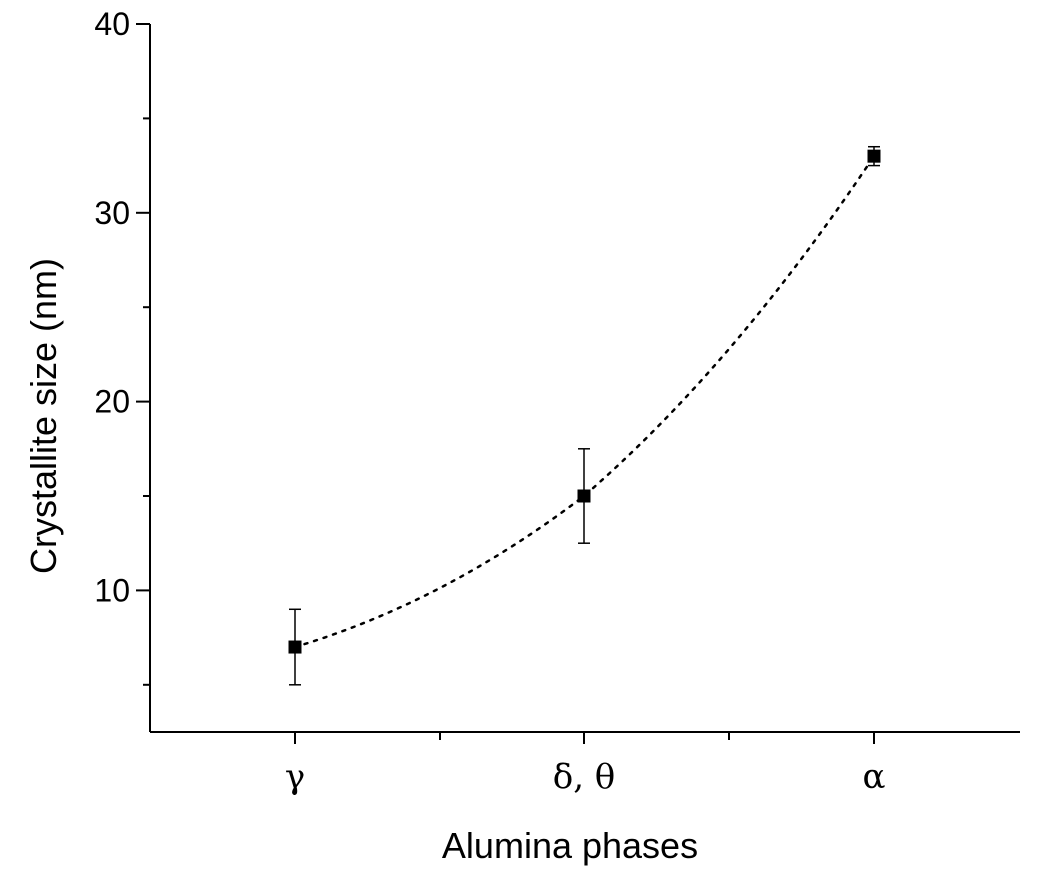 The height and width of the screenshot is (882, 1047). Describe the element at coordinates (112, 213) in the screenshot. I see `y-tick-label: 30` at that location.